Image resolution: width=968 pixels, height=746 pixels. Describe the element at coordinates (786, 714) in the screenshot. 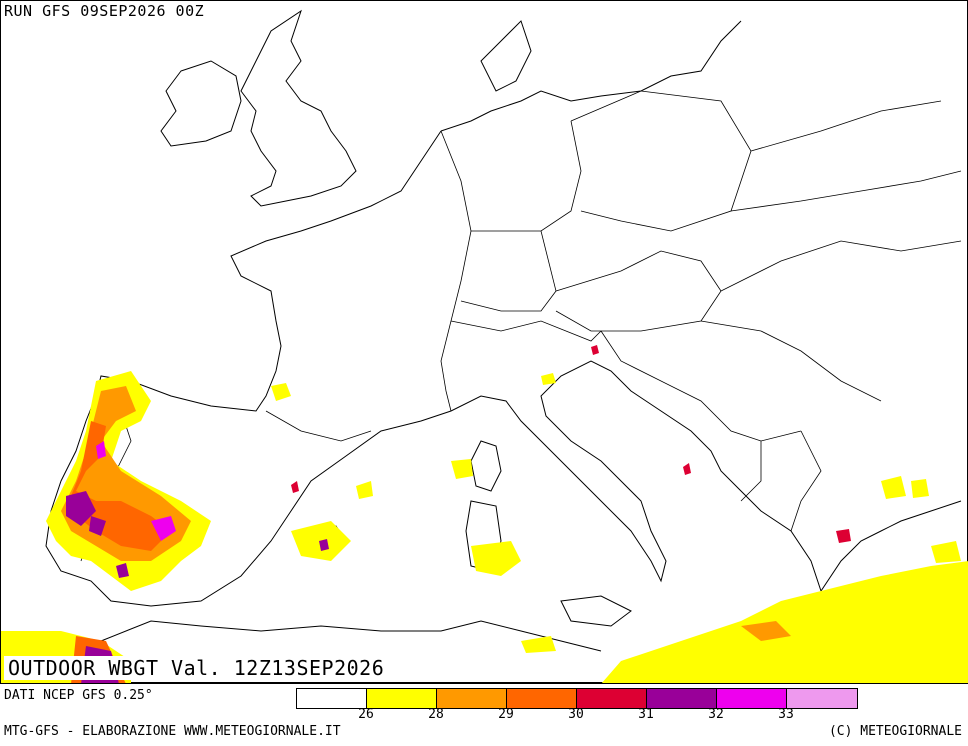

I see `legend-tick-label: 33` at that location.